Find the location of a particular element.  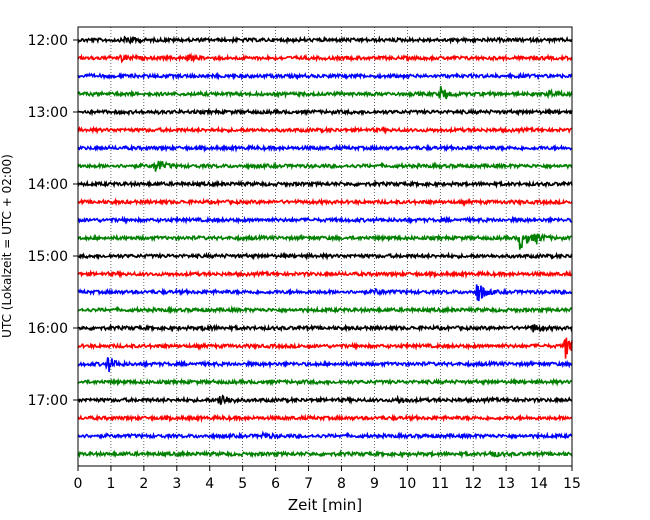

x-tick-label: 1 is located at coordinates (110, 484).